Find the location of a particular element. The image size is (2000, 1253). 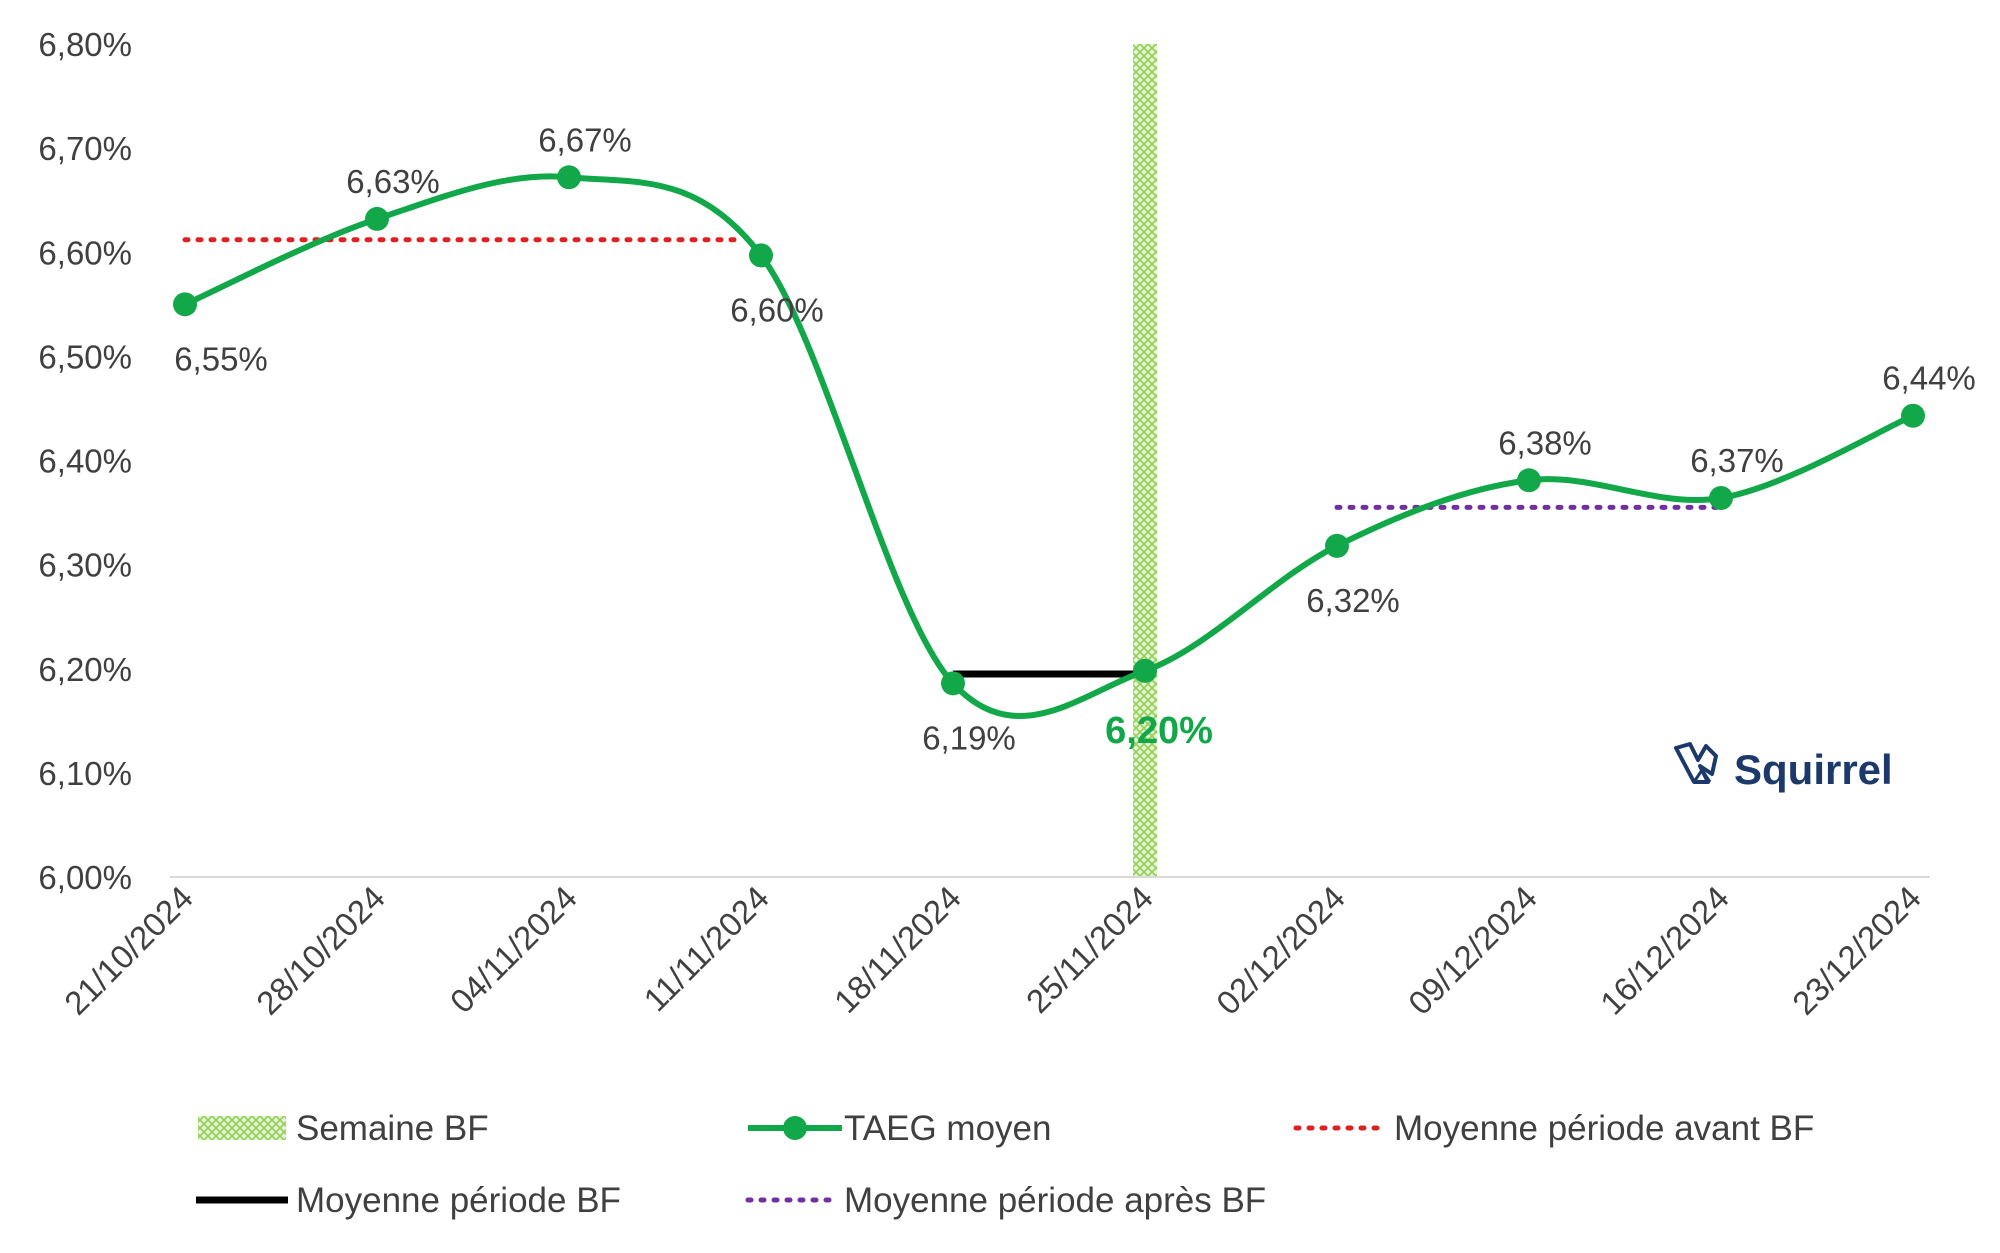

data-label: 6,19% is located at coordinates (969, 737).